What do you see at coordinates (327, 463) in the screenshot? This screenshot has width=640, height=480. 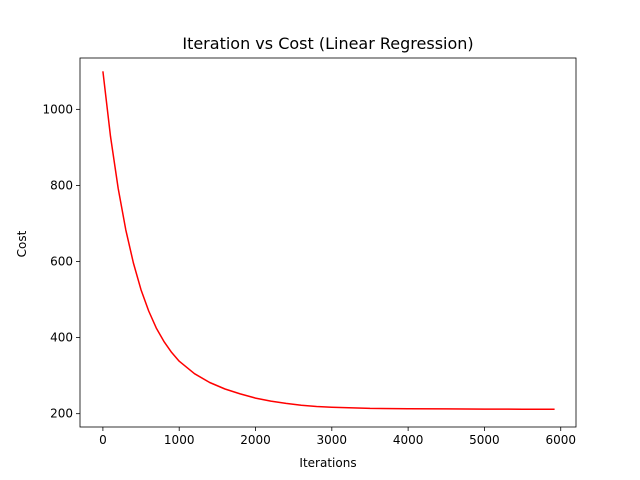 I see `x-axis-label: Iterations` at bounding box center [327, 463].